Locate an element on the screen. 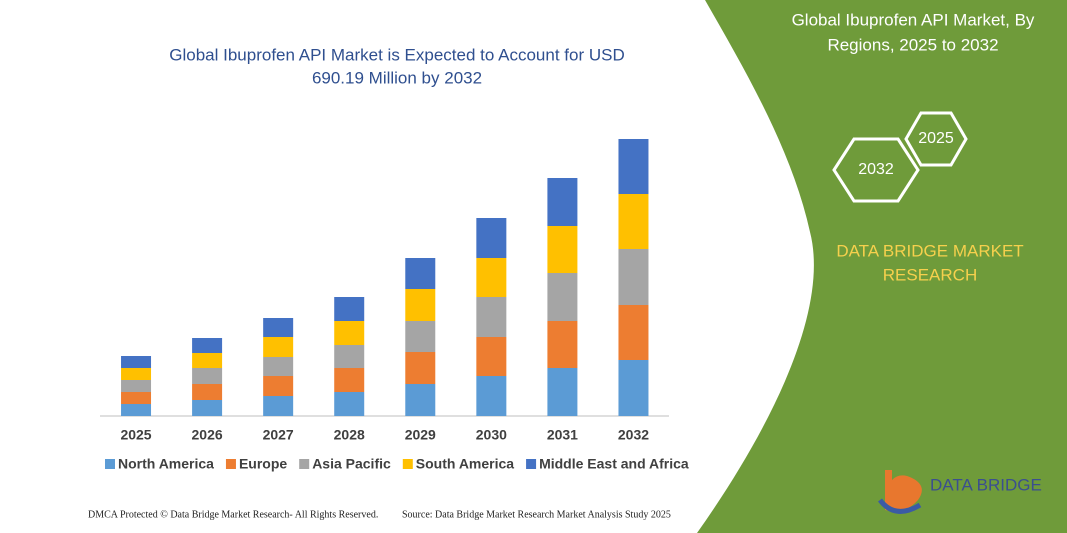  legend-label: Asia Pacific is located at coordinates (351, 464).